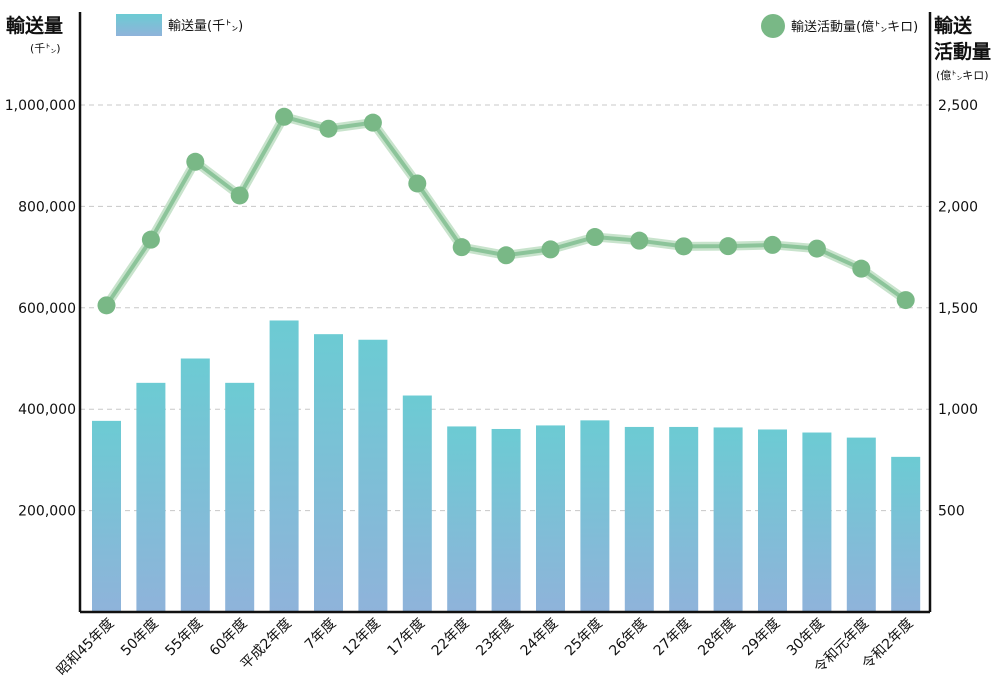 The height and width of the screenshot is (700, 1000). I want to click on left-tick-label: 800,000, so click(47, 207).